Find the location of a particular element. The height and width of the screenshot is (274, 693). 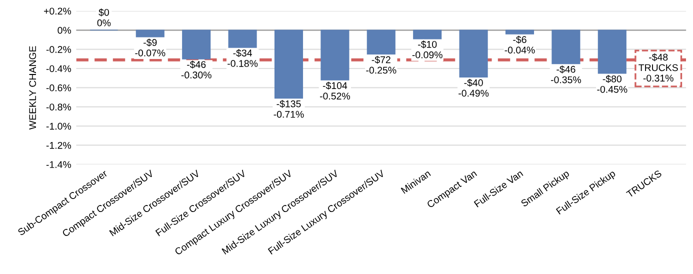

data-label: -$6 -0.04% is located at coordinates (519, 45).